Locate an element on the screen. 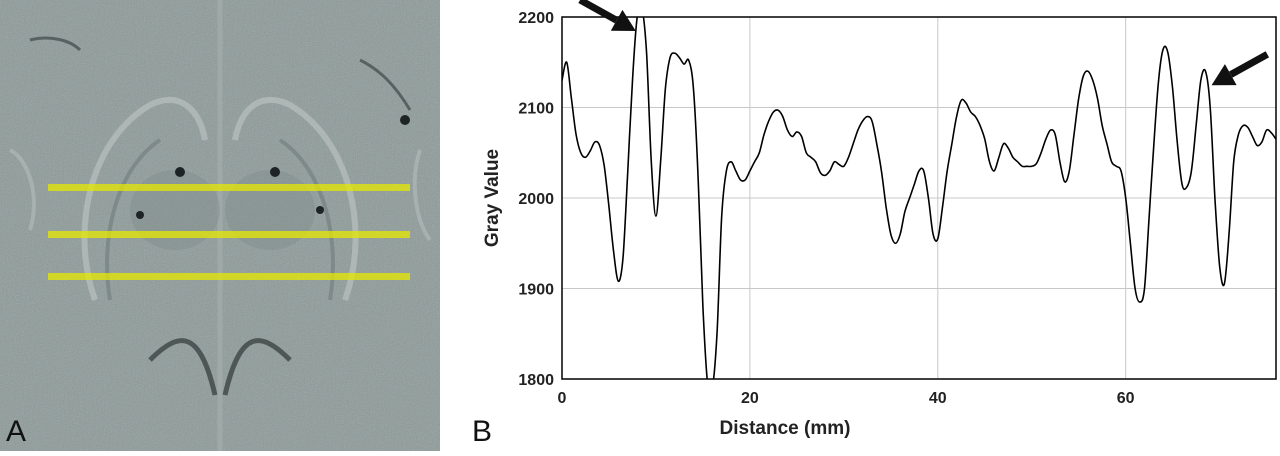 This screenshot has height=456, width=1280. y-tick-label: 2200 is located at coordinates (536, 18).